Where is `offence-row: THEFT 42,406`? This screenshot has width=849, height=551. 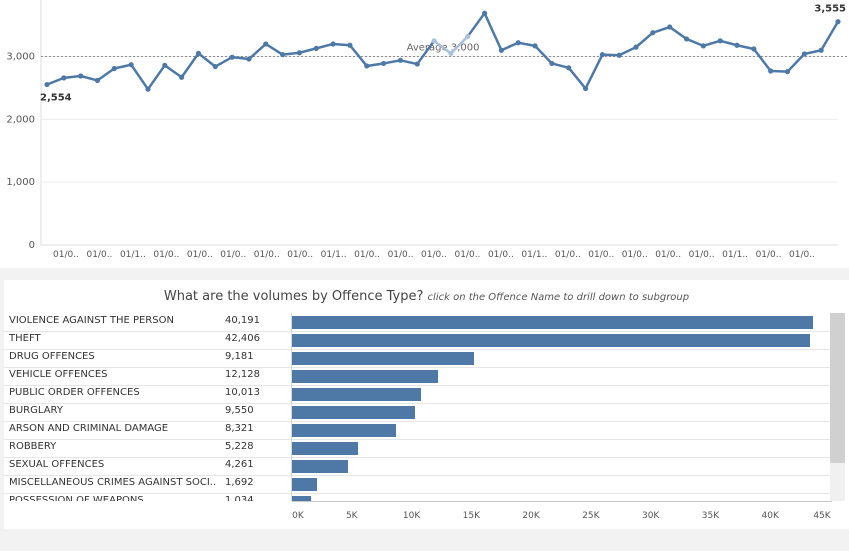
offence-row: THEFT 42,406 is located at coordinates (417, 340).